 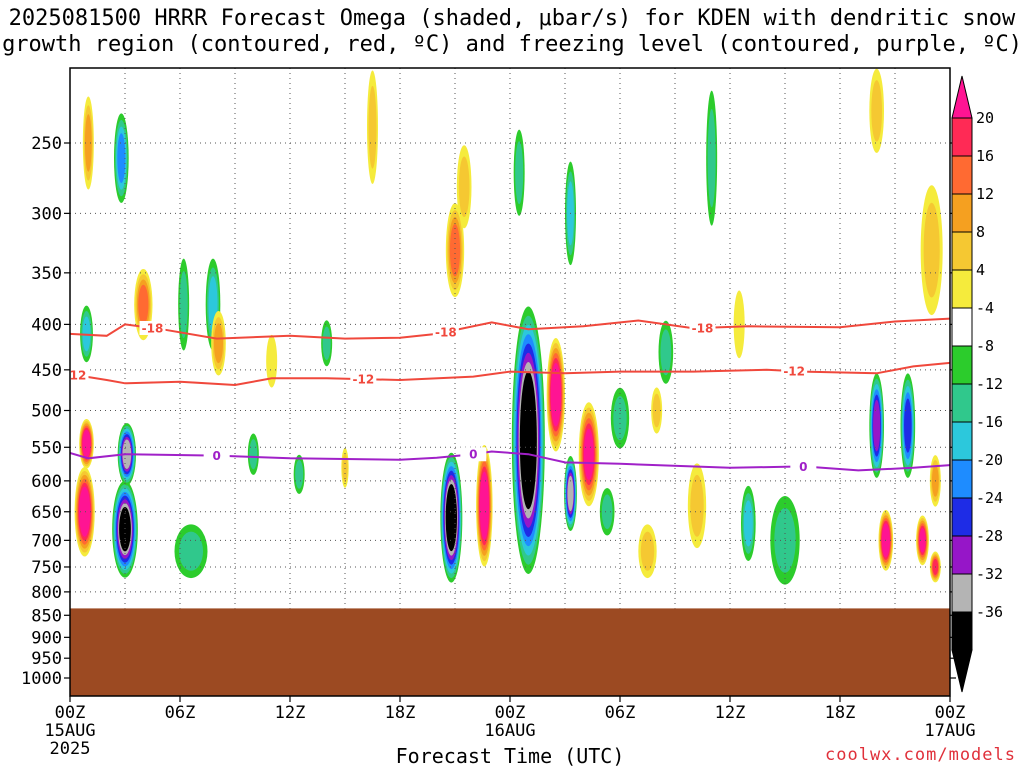 I want to click on colorbar-label: -12, so click(x=989, y=384).